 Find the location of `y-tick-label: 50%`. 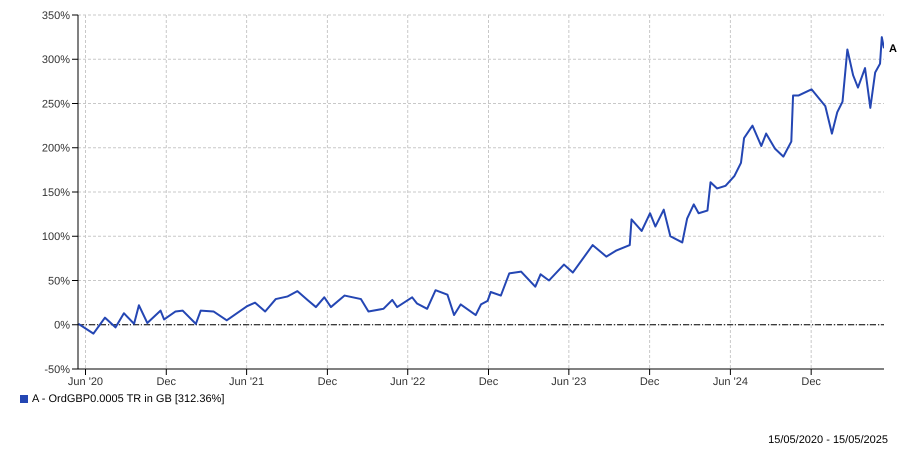

y-tick-label: 50% is located at coordinates (59, 281).